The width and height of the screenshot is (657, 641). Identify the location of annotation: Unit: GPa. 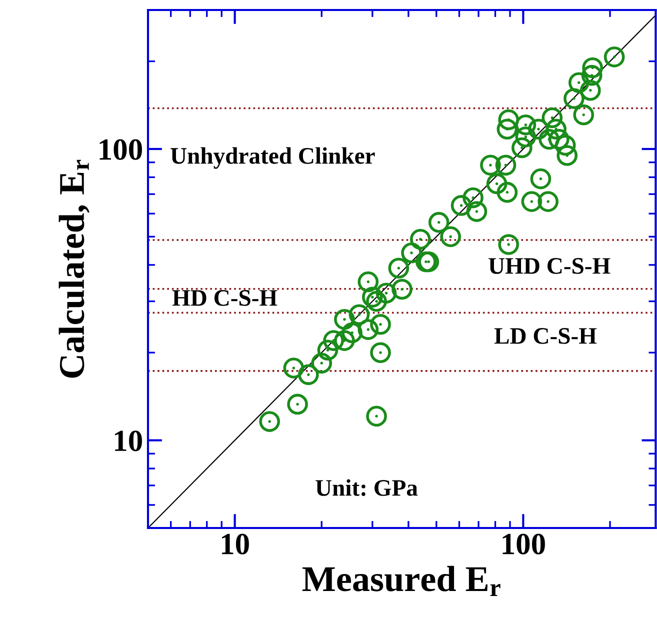
(367, 487).